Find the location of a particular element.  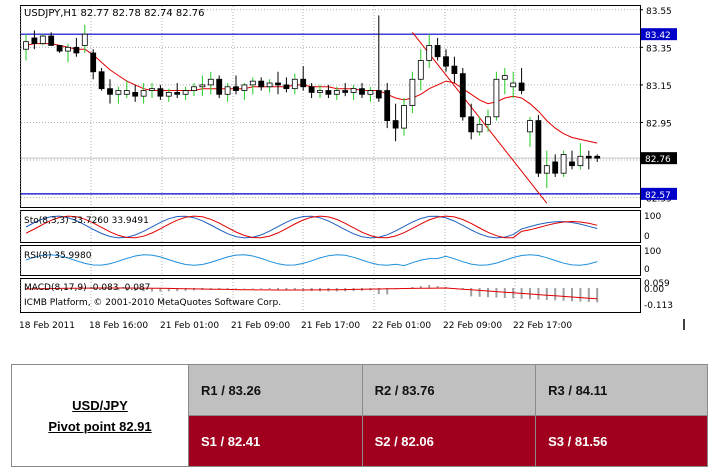

symbol-header: USDJPY,H1 82.77 82.78 82.74 82.76 is located at coordinates (114, 13).